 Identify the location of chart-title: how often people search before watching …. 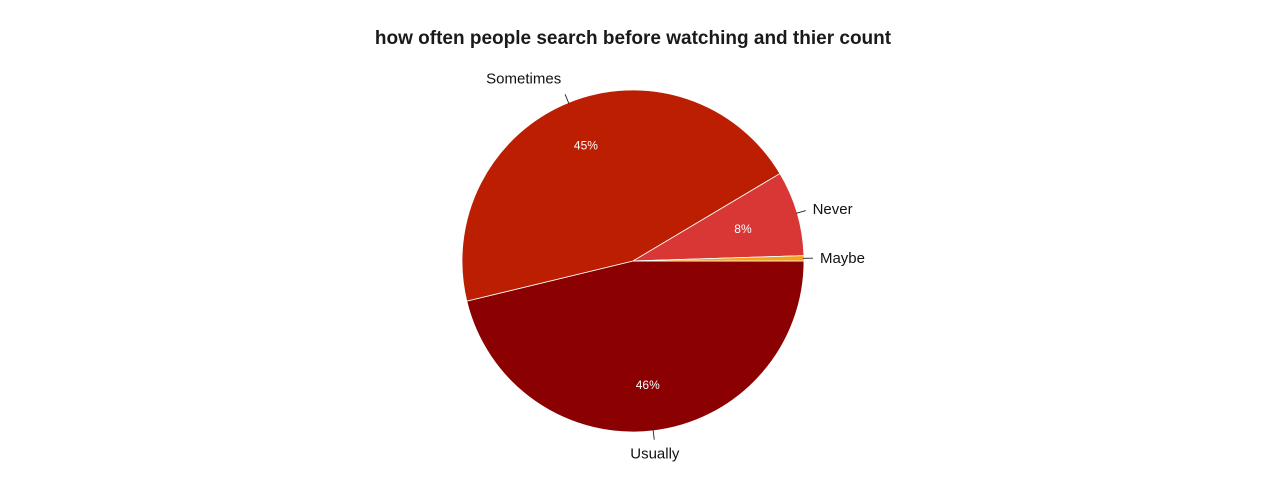
(633, 38).